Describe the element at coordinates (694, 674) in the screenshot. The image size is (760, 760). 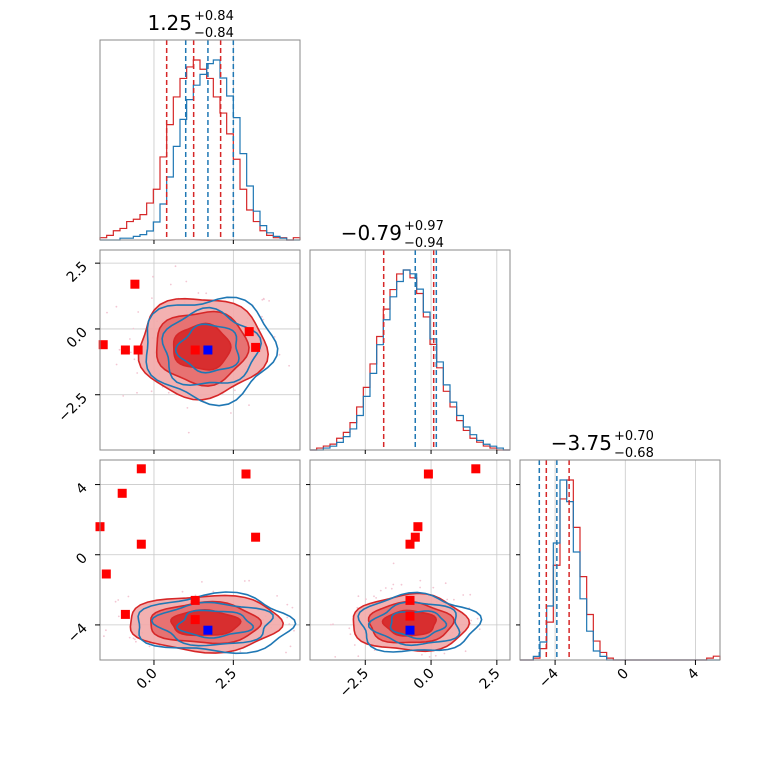
I see `x-tick-label: 4` at that location.